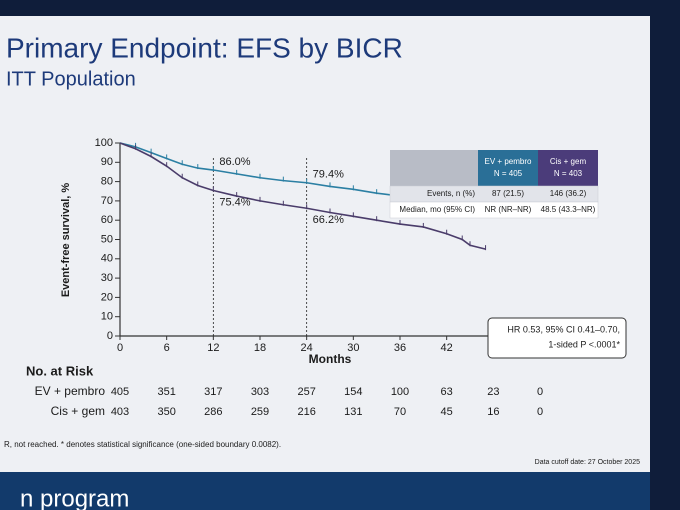 Image resolution: width=680 pixels, height=510 pixels. I want to click on y-tick-label: 90, so click(107, 162).